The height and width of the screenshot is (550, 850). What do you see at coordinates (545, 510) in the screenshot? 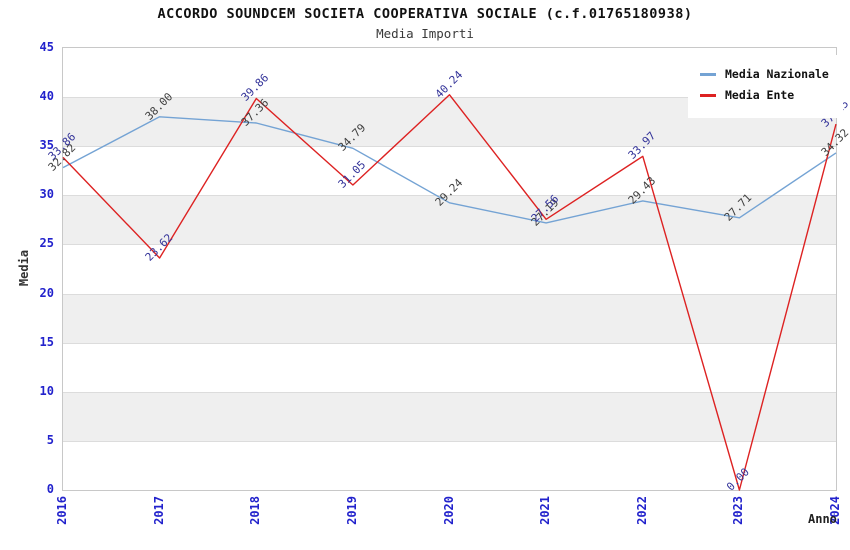
I see `x-tick-label: 2021` at bounding box center [545, 510].